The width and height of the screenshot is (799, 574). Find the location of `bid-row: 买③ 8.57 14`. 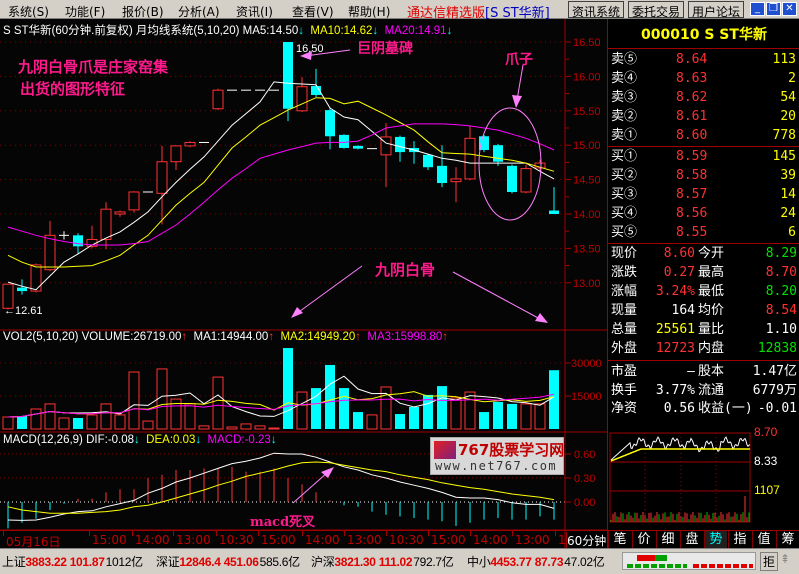

bid-row: 买③ 8.57 14 is located at coordinates (703, 195).